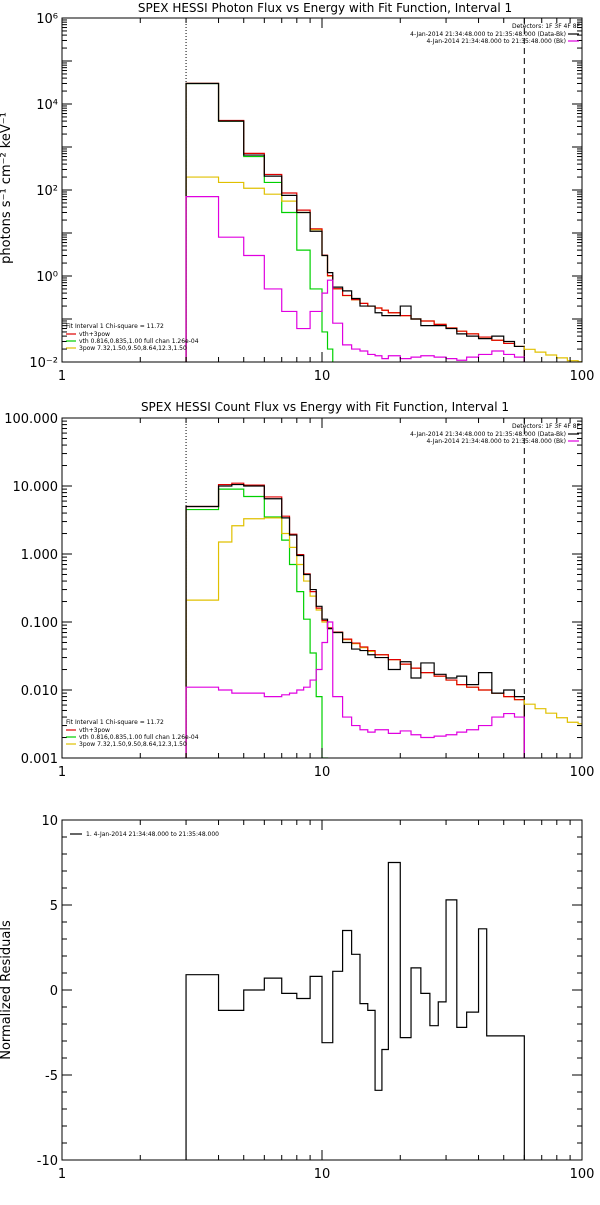 The width and height of the screenshot is (600, 1205). I want to click on y-axis-label: photons s⁻¹ cm⁻² keV⁻¹, so click(7, 188).